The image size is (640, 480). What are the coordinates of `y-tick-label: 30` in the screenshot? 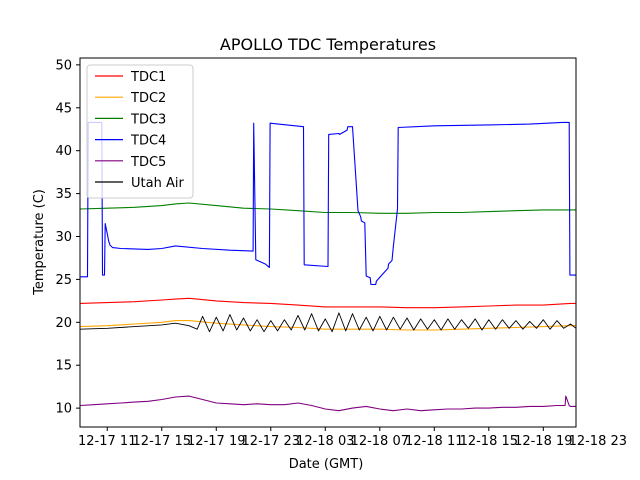 It's located at (63, 237).